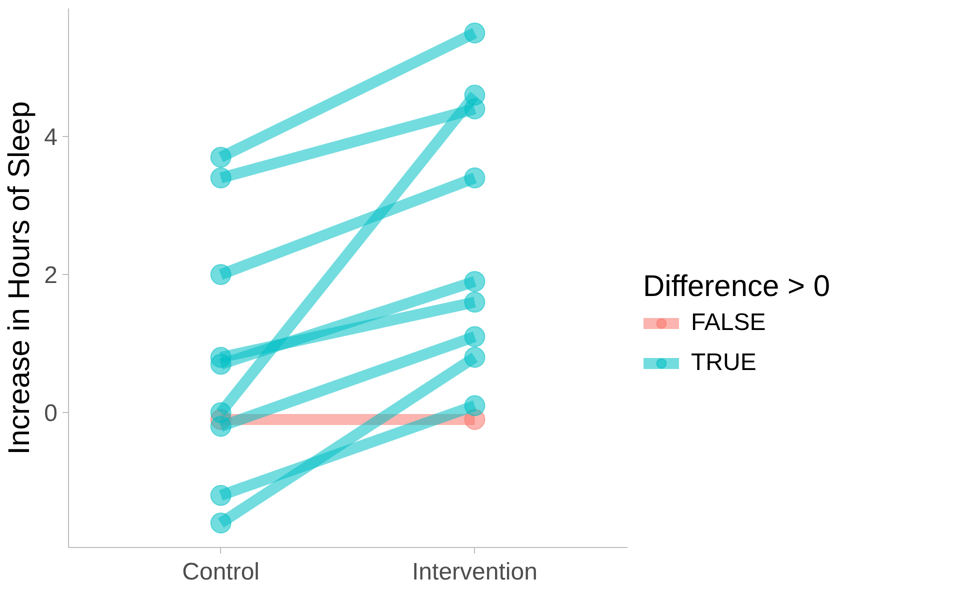 Image resolution: width=955 pixels, height=592 pixels. What do you see at coordinates (728, 323) in the screenshot?
I see `legend-label: FALSE` at bounding box center [728, 323].